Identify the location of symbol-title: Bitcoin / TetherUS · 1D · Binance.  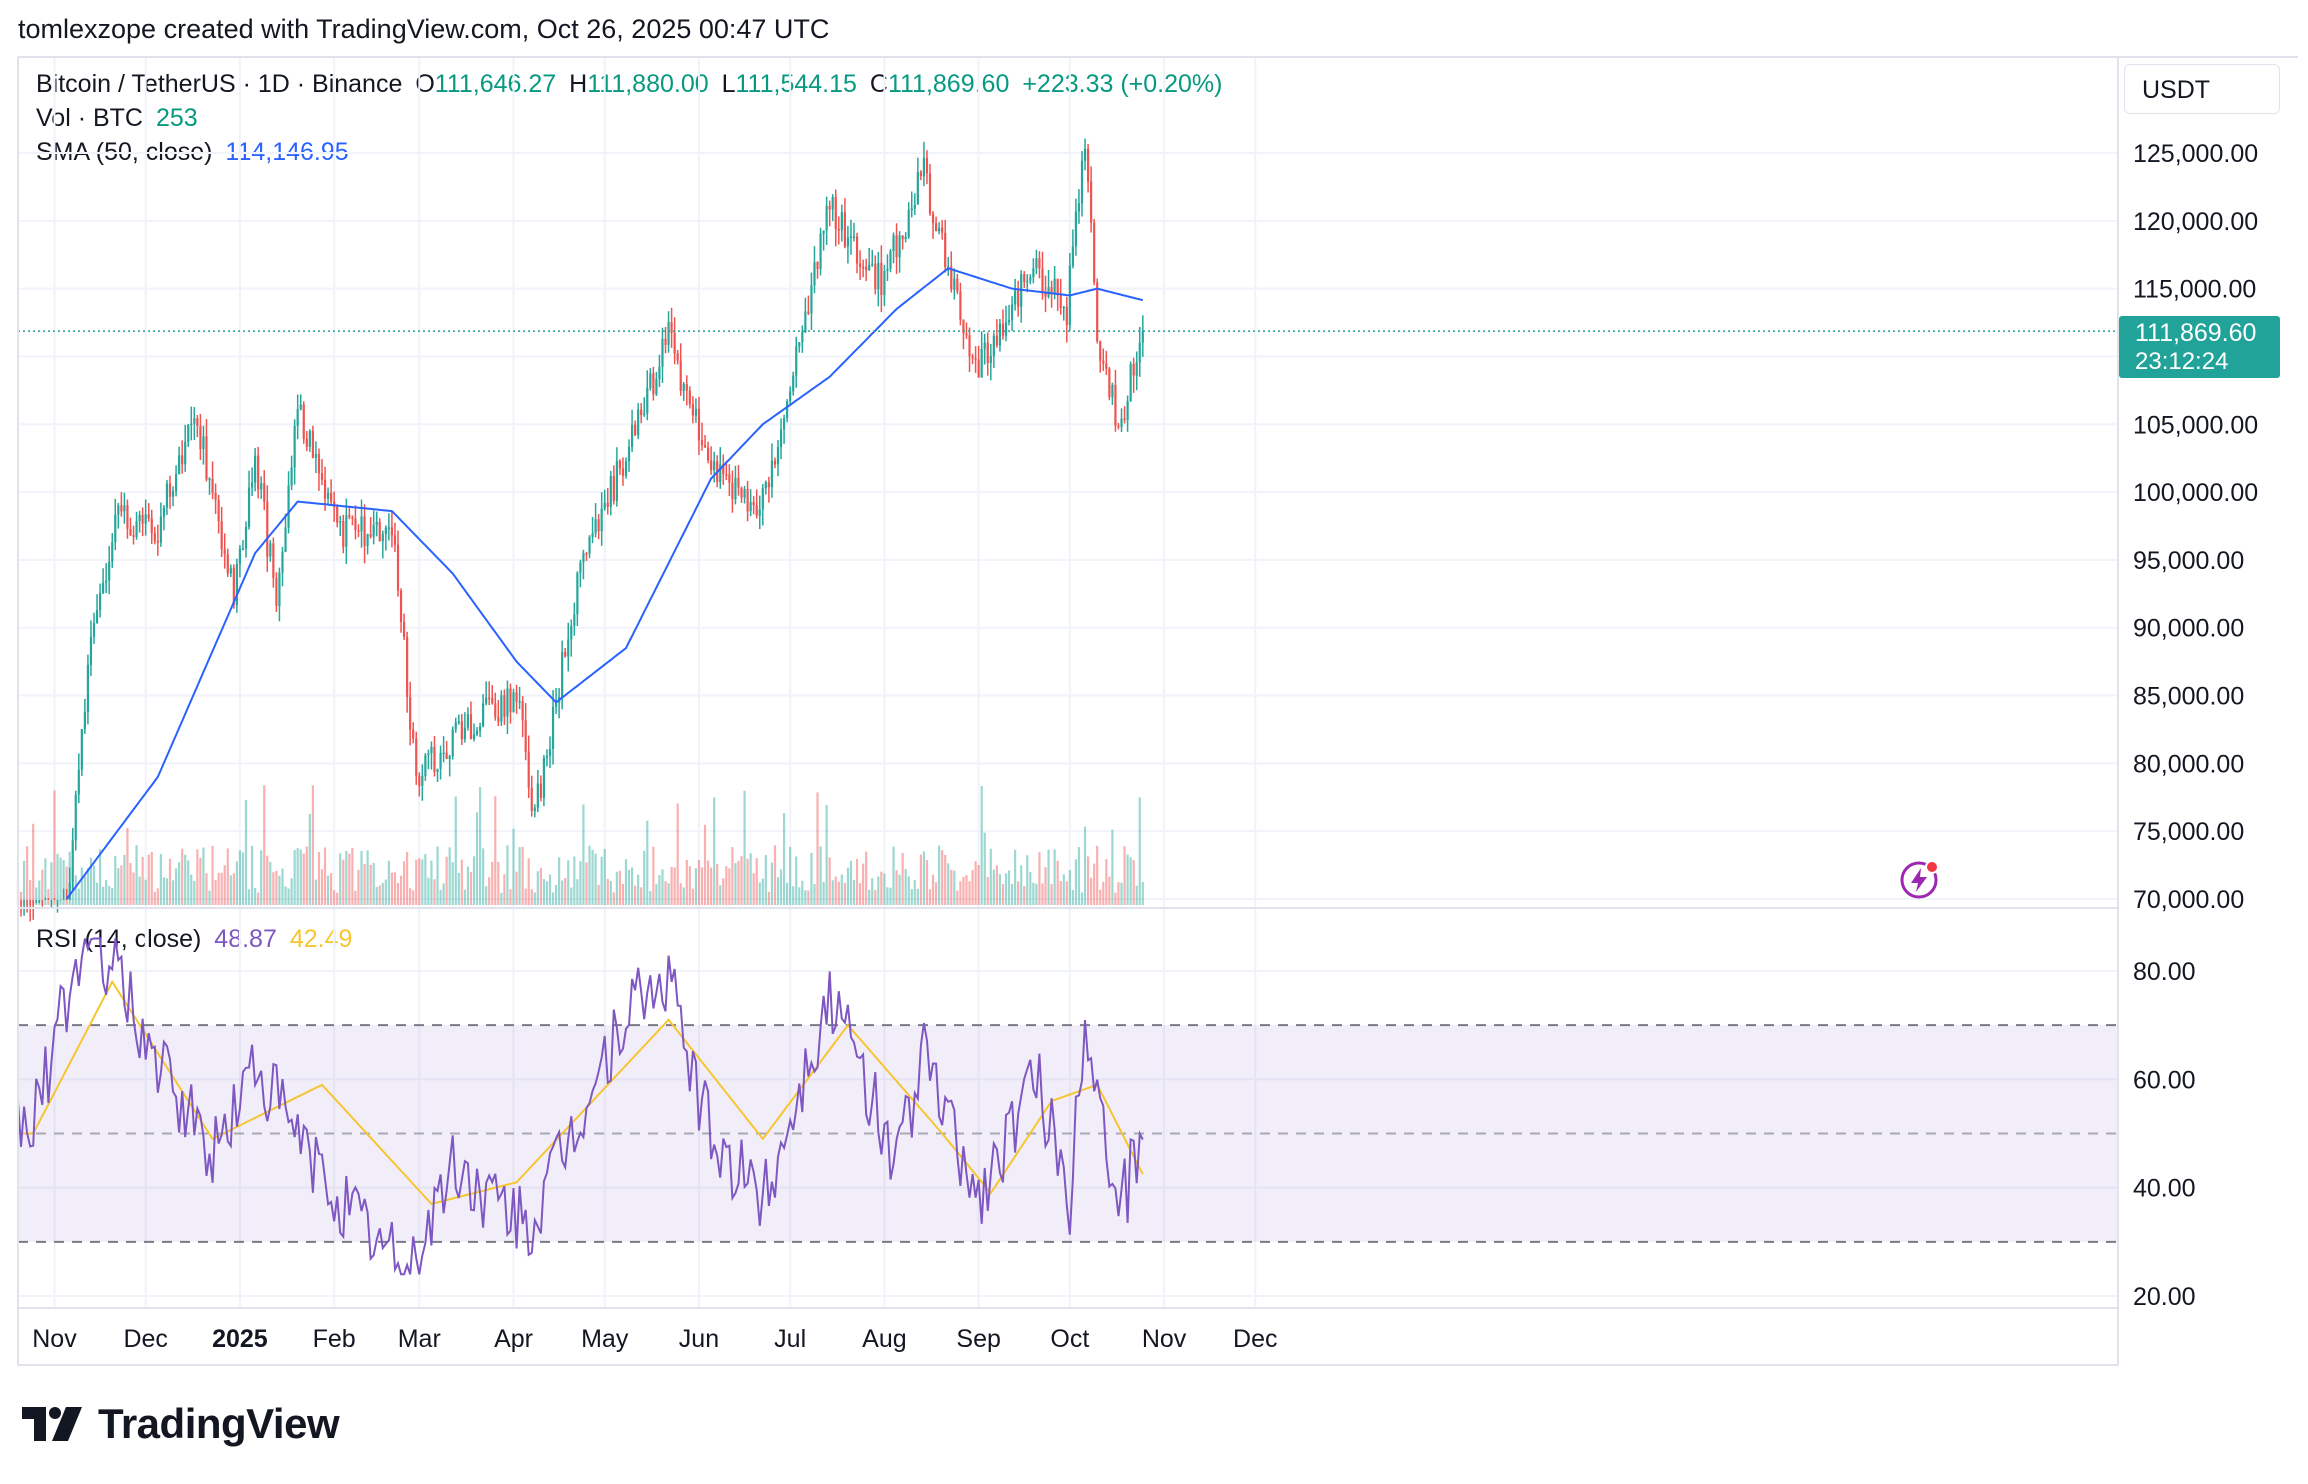
(219, 84).